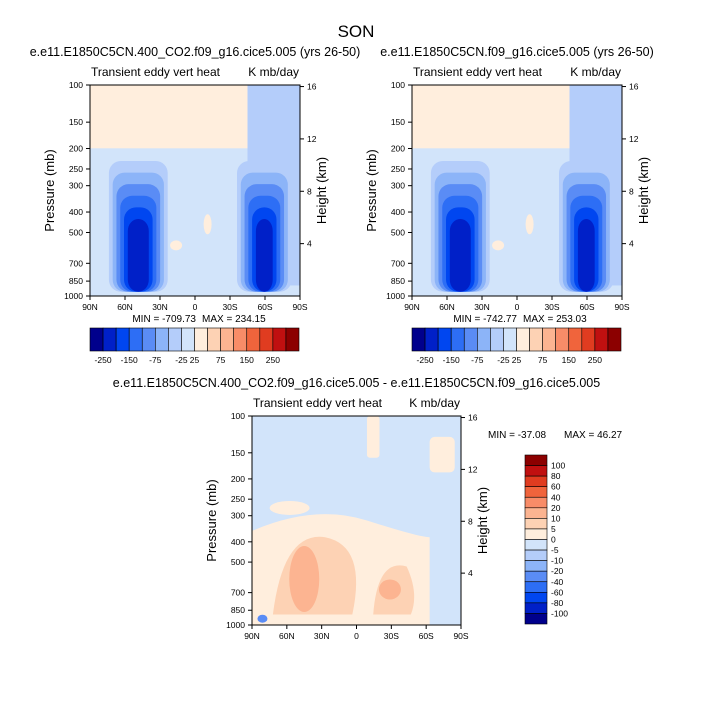  Describe the element at coordinates (76, 281) in the screenshot. I see `y-tick-label: 850` at that location.